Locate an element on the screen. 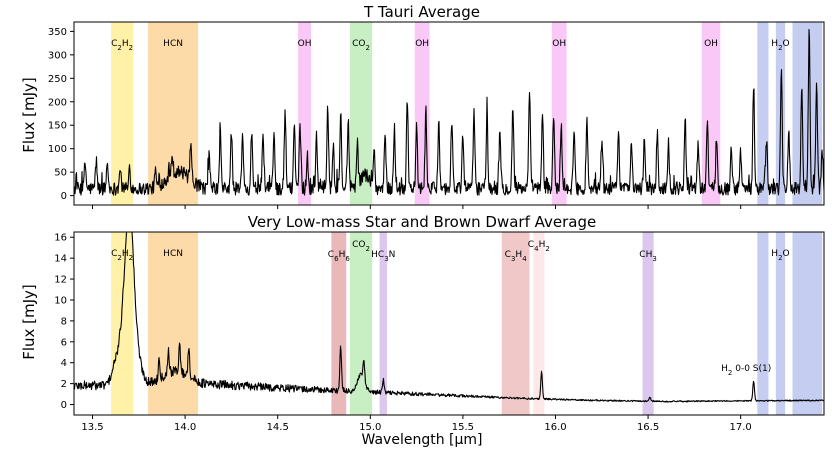  y-tick-label: 16 is located at coordinates (60, 238).